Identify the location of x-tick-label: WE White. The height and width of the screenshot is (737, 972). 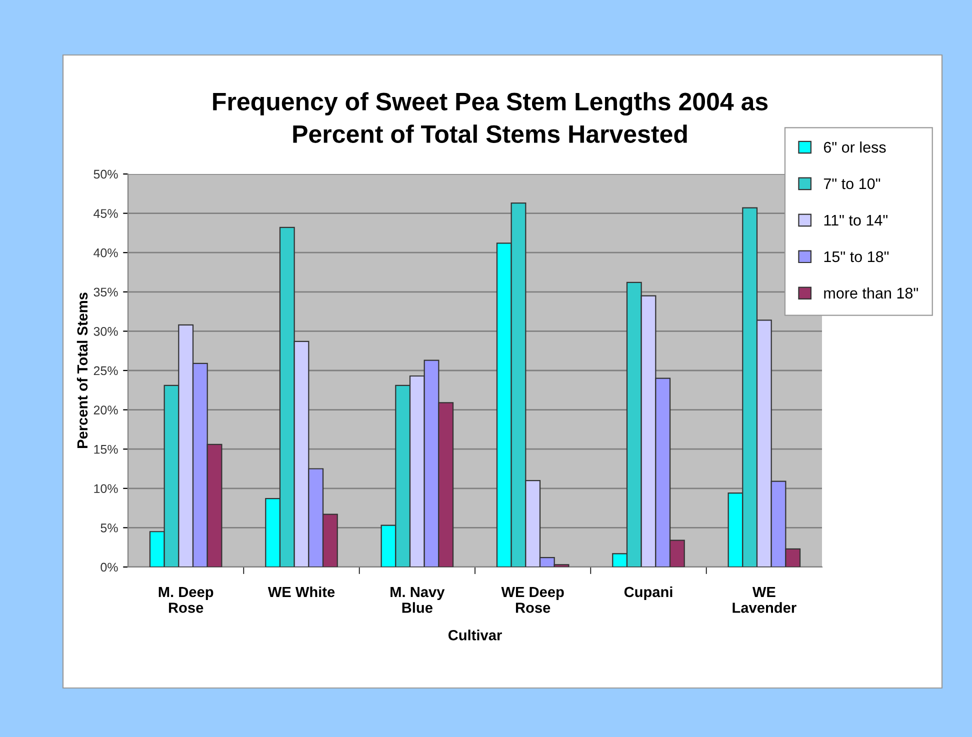
(301, 592).